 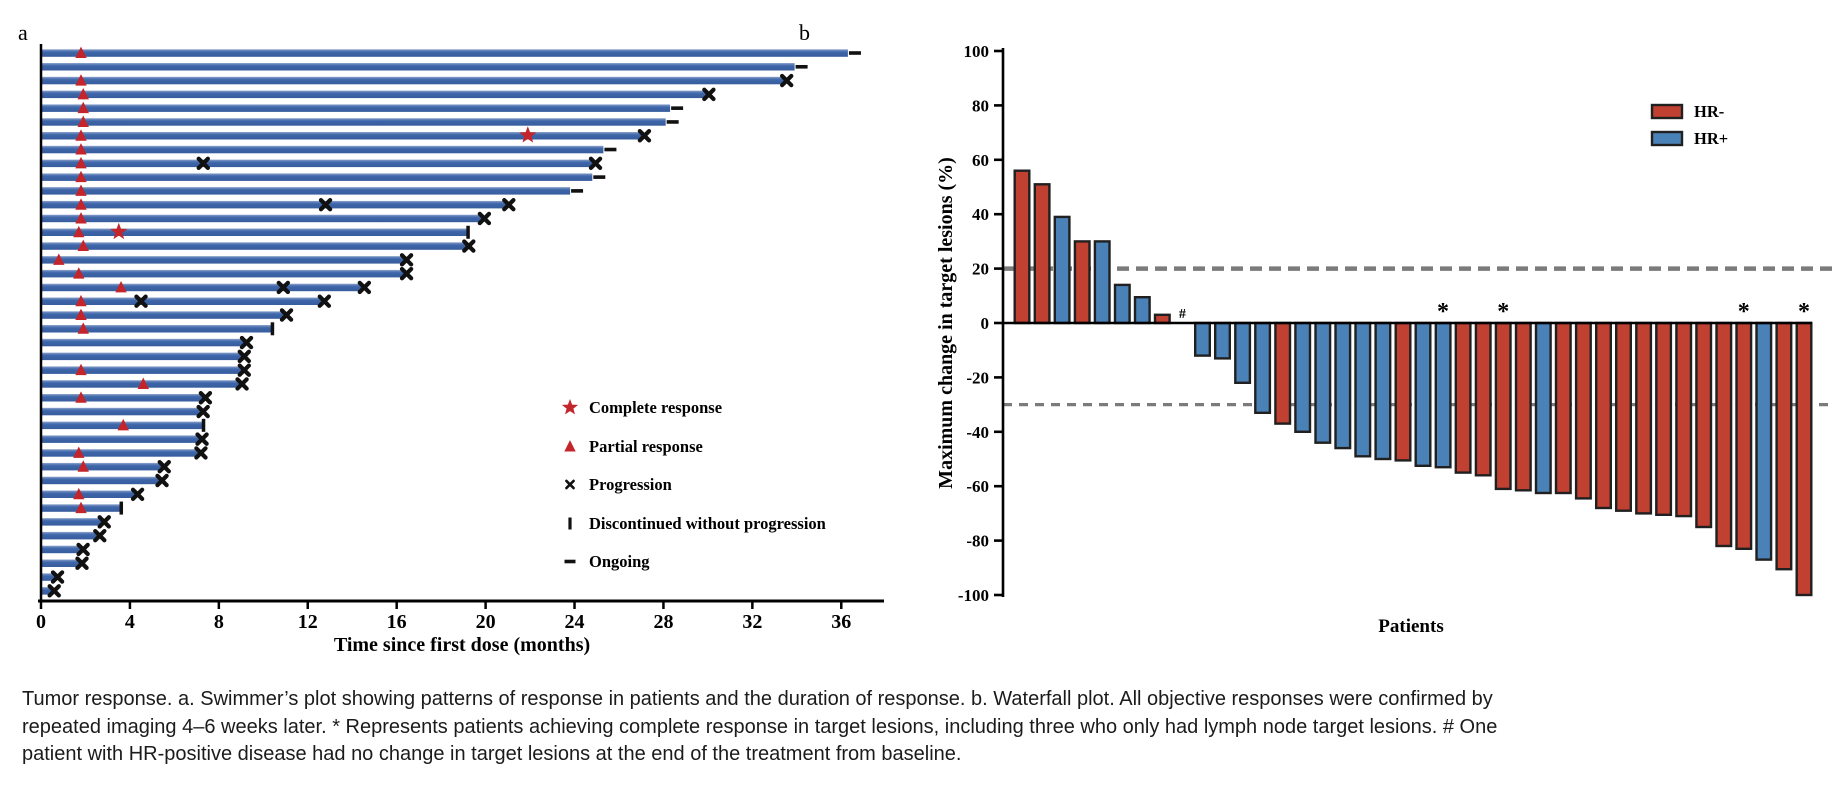 I want to click on complete-response-asterisk: *, so click(x=1503, y=312).